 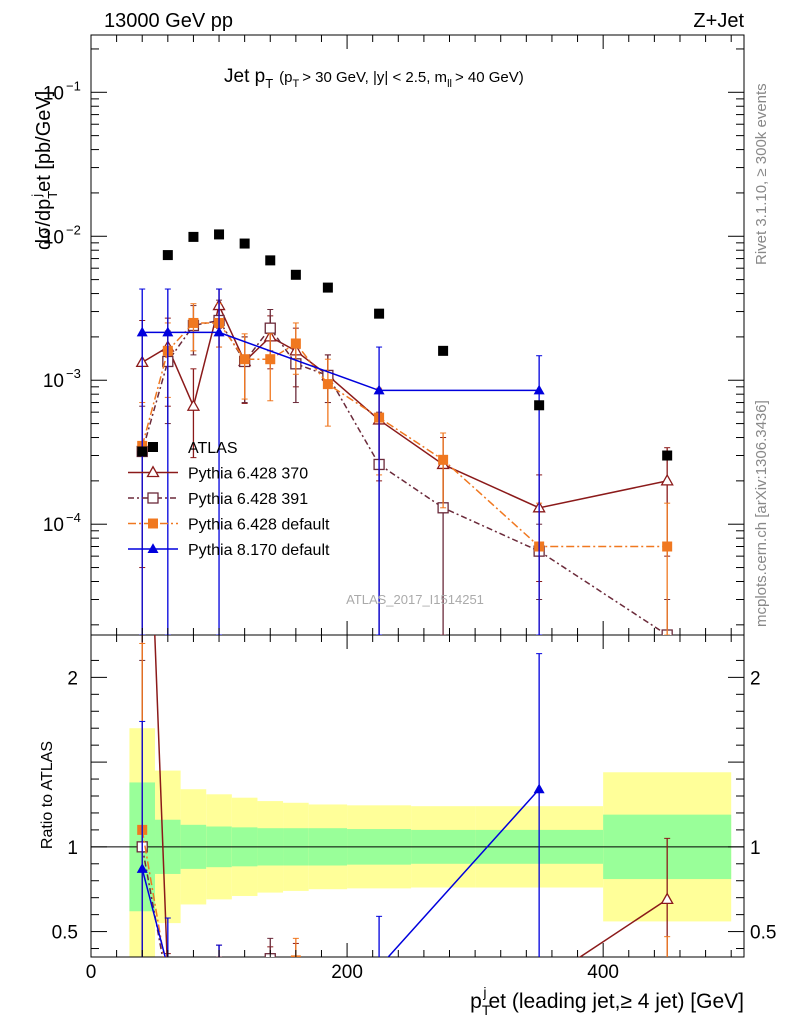 What do you see at coordinates (248, 499) in the screenshot?
I see `legend-label: Pythia 6.428 391` at bounding box center [248, 499].